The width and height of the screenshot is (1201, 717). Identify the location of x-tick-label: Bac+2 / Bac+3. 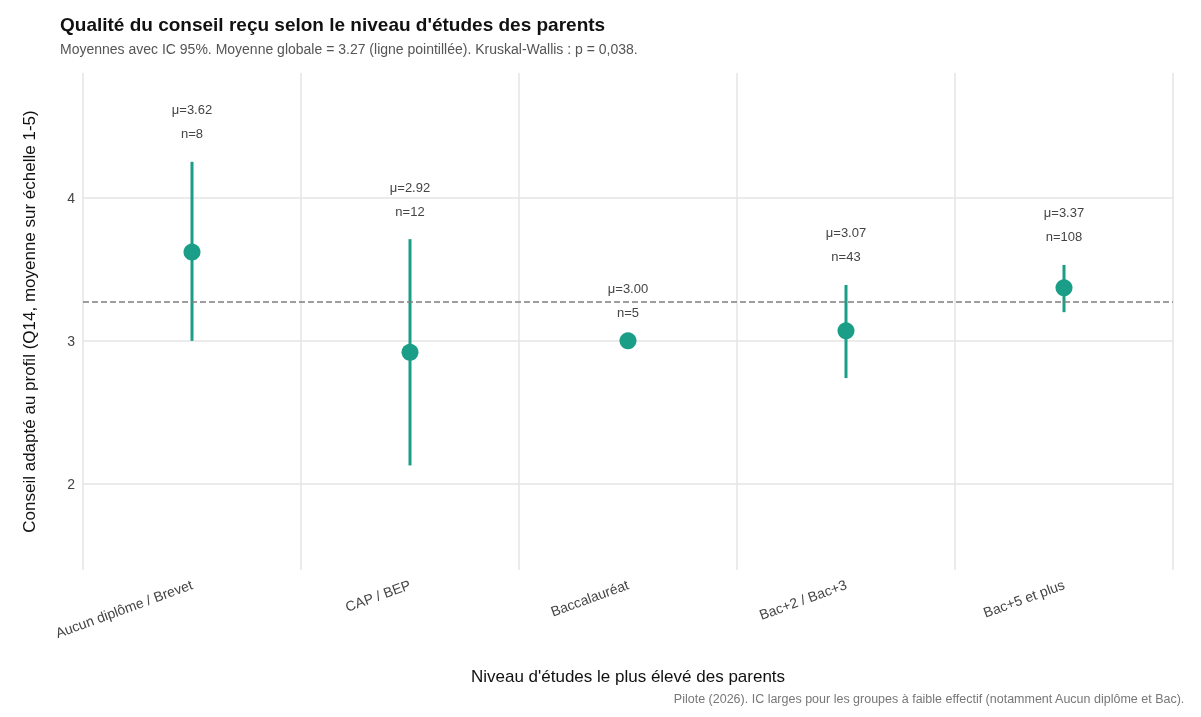
(802, 599).